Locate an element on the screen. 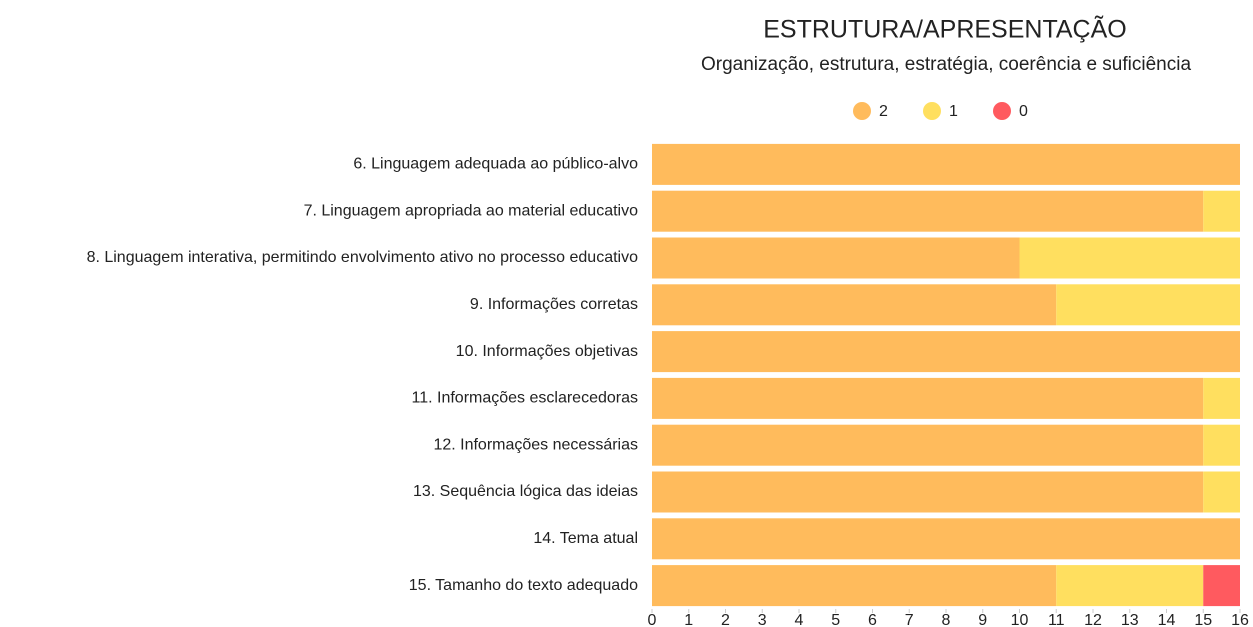  x-tick-label: 16 is located at coordinates (1240, 619).